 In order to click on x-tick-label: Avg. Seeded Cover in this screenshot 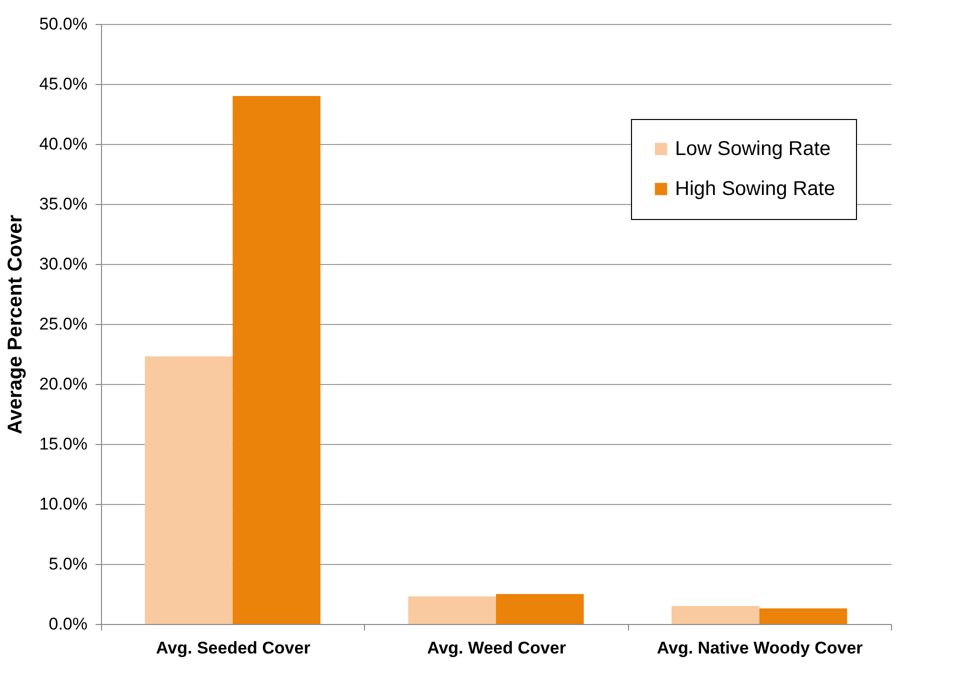, I will do `click(233, 648)`.